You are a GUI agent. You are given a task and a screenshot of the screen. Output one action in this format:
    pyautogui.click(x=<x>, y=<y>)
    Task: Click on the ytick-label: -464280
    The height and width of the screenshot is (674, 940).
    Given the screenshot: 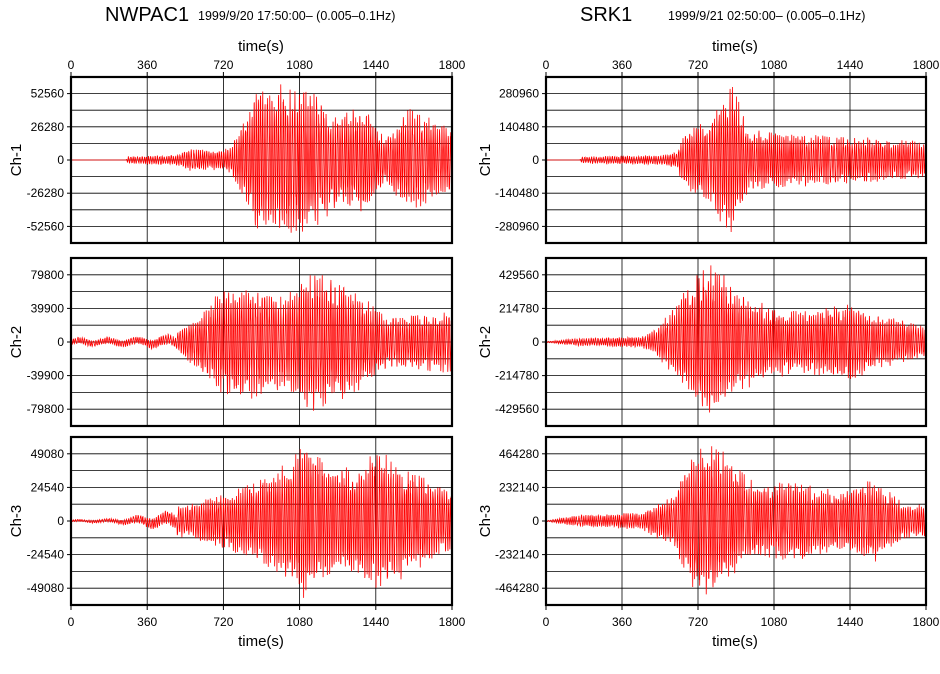 What is the action you would take?
    pyautogui.click(x=517, y=588)
    